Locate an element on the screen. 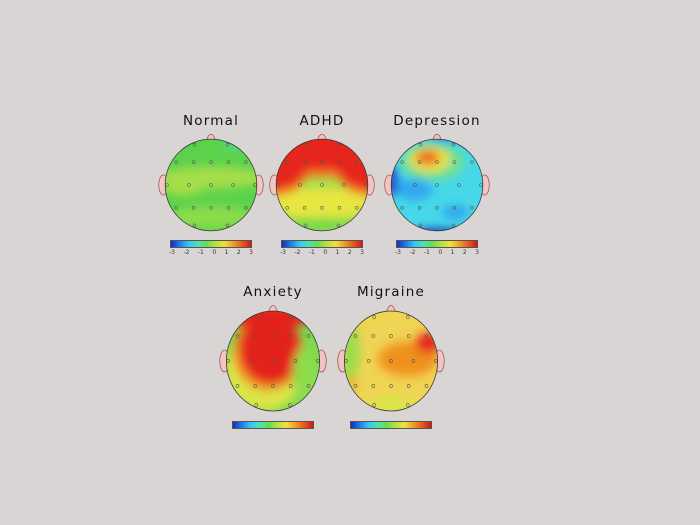  map-normal: Normal -3 -2 -1 0 1 2 3 is located at coordinates (211, 184).